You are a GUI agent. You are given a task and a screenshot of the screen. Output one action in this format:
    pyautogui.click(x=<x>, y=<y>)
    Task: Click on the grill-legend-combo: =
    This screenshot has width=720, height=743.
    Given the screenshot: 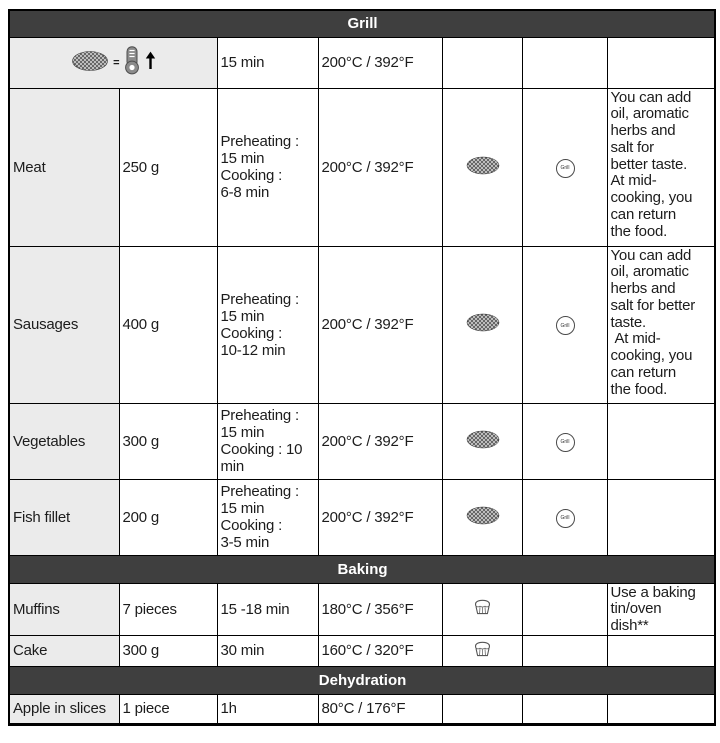 What is the action you would take?
    pyautogui.click(x=114, y=62)
    